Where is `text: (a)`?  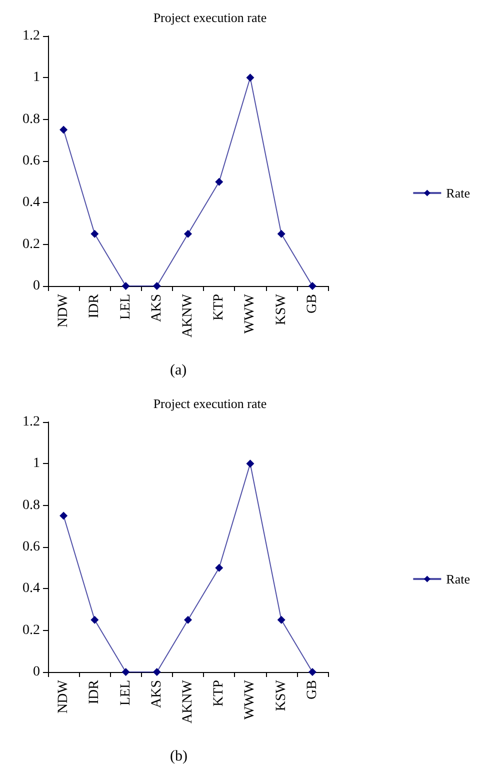 text: (a) is located at coordinates (178, 370).